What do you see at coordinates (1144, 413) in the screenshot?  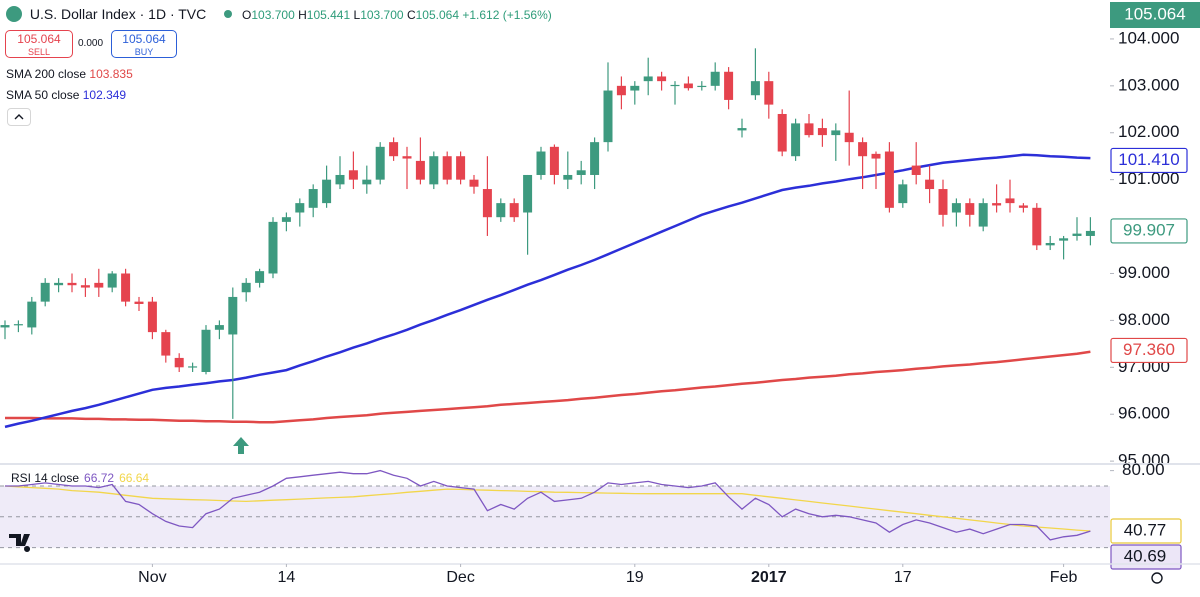 I see `y-tick-label: 96.000` at bounding box center [1144, 413].